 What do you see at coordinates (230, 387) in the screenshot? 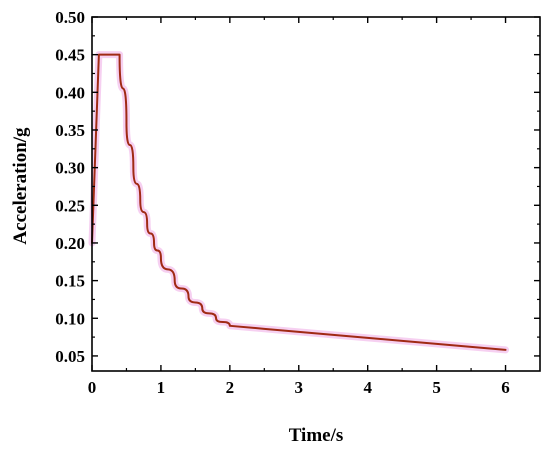
I see `x-tick-label: 2` at bounding box center [230, 387].